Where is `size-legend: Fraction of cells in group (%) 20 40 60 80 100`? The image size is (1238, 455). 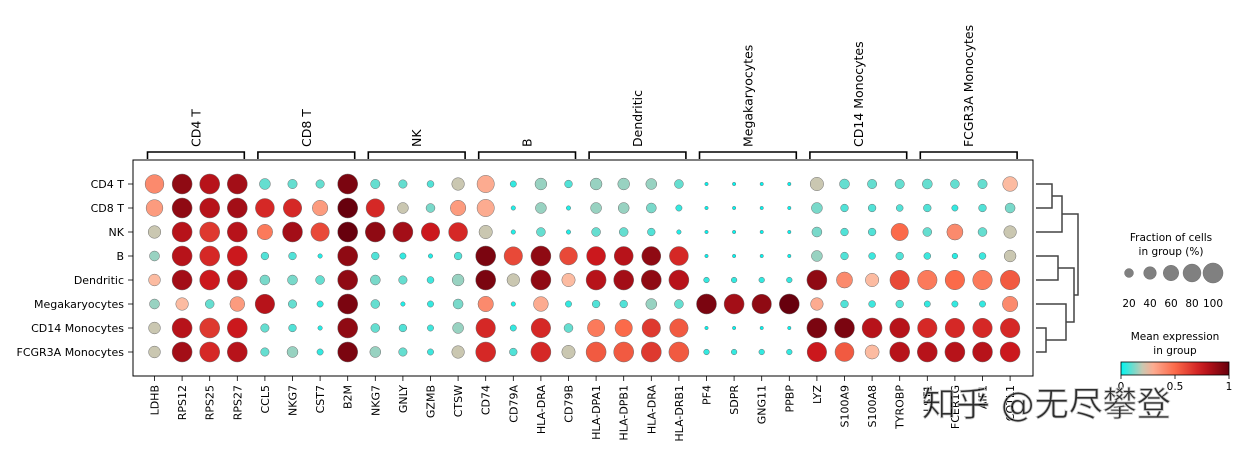
size-legend: Fraction of cells in group (%) 20 40 60 80 100 is located at coordinates (1173, 271).